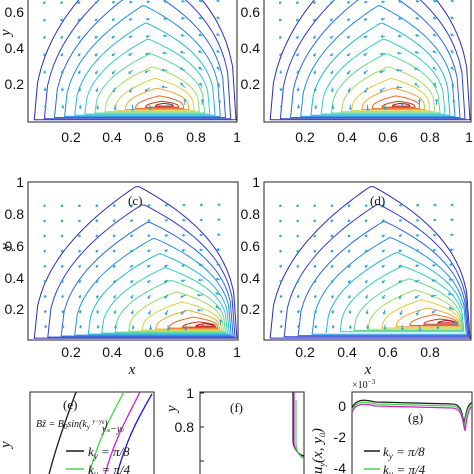  Describe the element at coordinates (15, 48) in the screenshot. I see `panel-a-ytick-2: 0.4` at that location.